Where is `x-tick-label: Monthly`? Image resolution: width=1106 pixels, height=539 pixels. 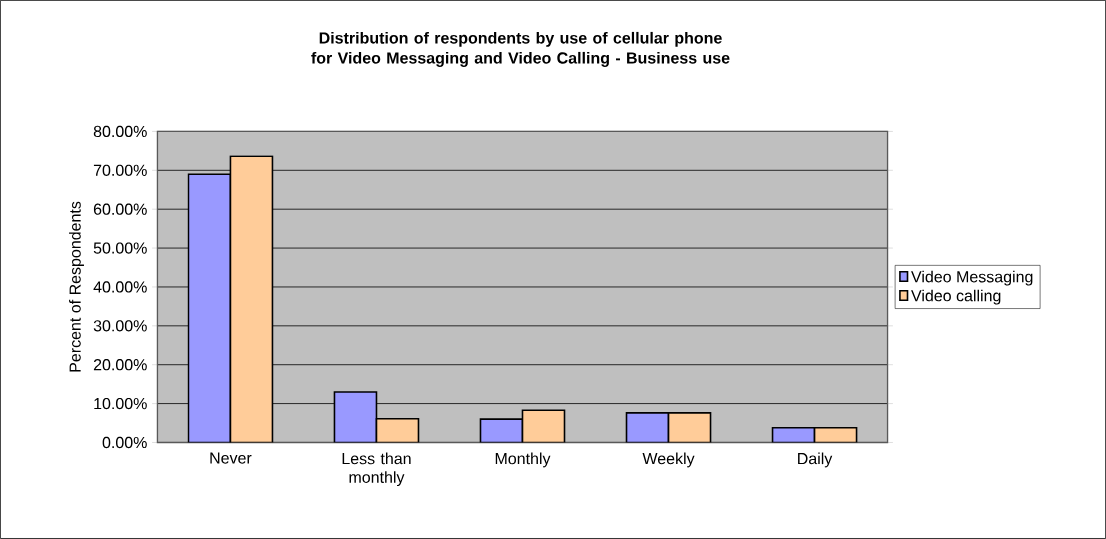
x-tick-label: Monthly is located at coordinates (523, 460).